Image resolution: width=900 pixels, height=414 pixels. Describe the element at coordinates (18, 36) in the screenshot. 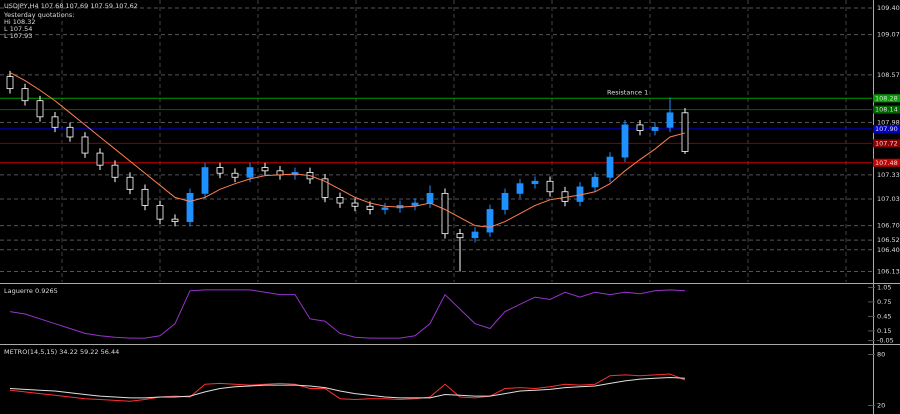

I see `annotation: L 107.93` at that location.